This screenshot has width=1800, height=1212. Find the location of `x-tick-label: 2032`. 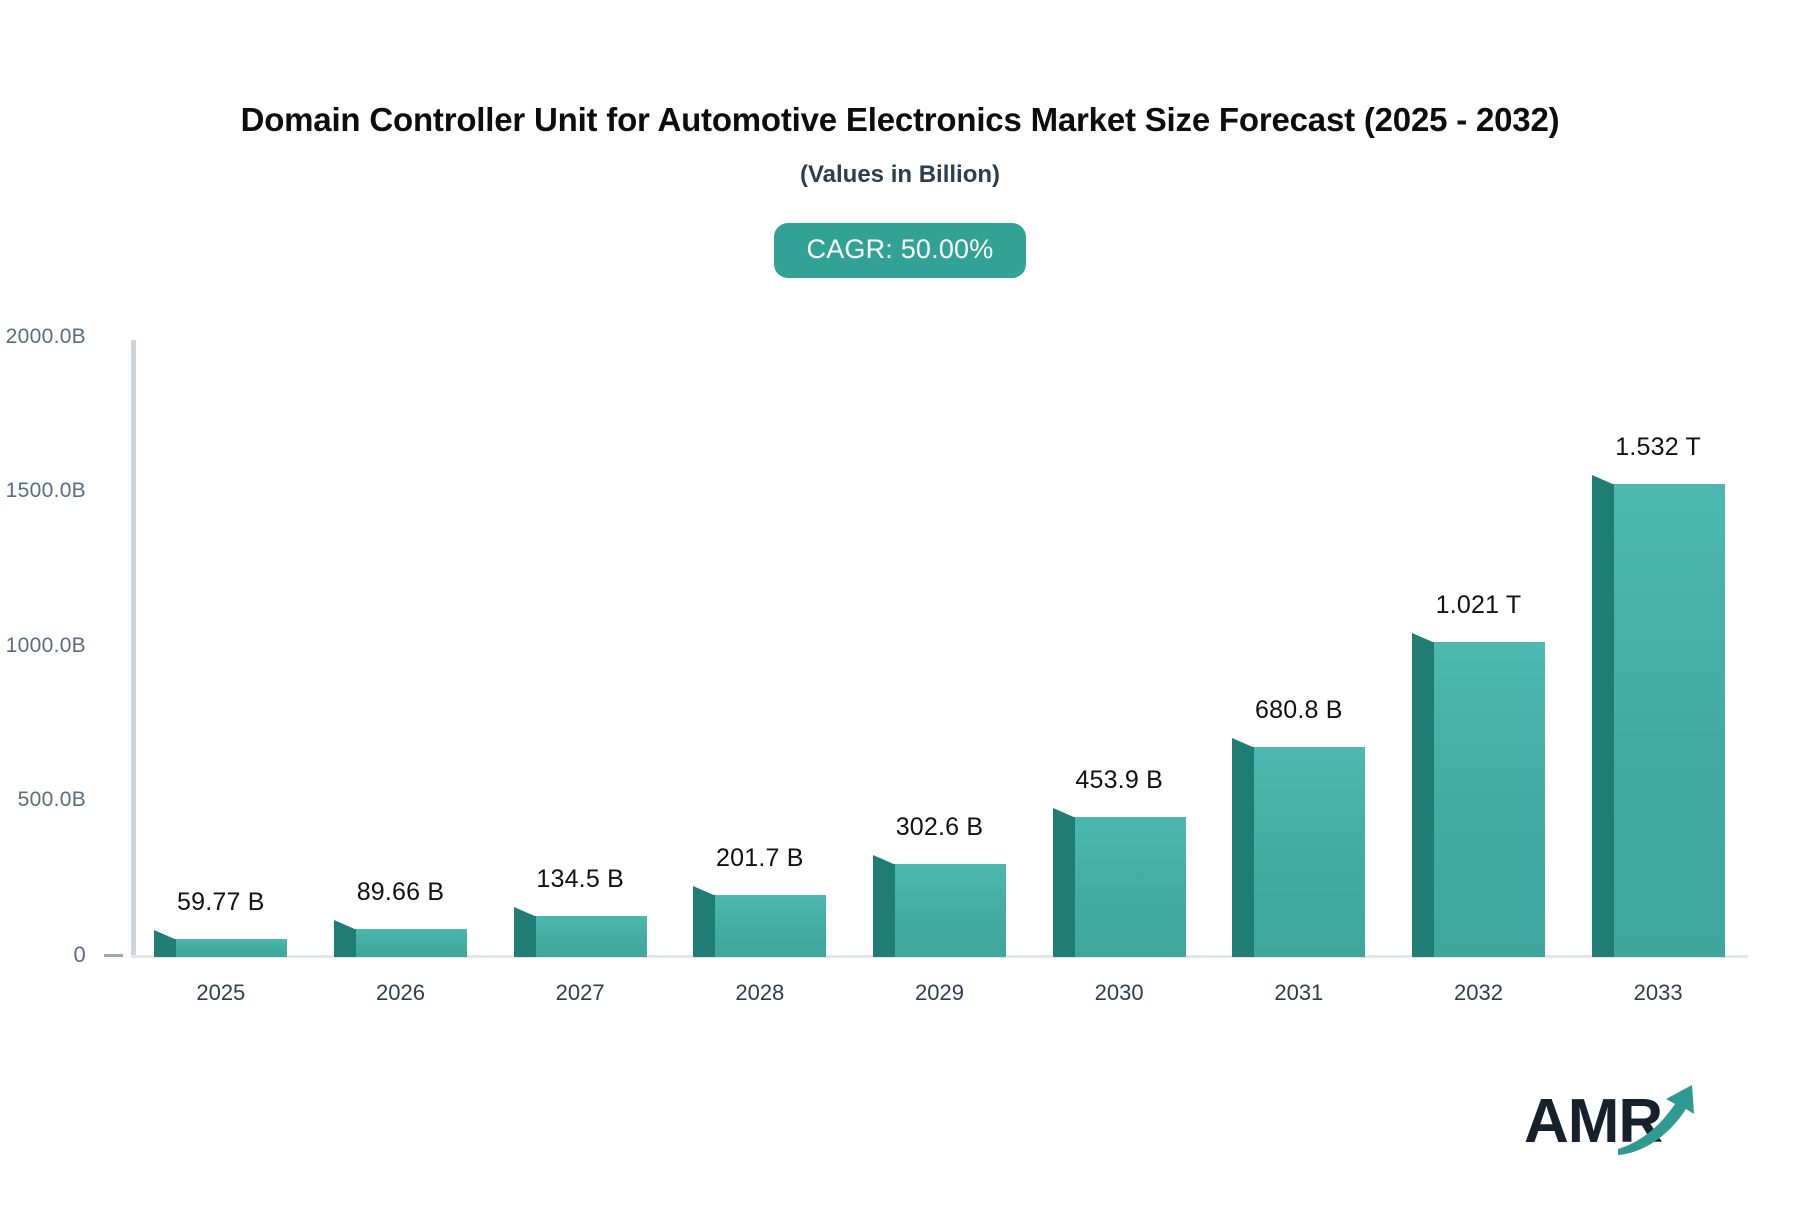

x-tick-label: 2032 is located at coordinates (1478, 992).